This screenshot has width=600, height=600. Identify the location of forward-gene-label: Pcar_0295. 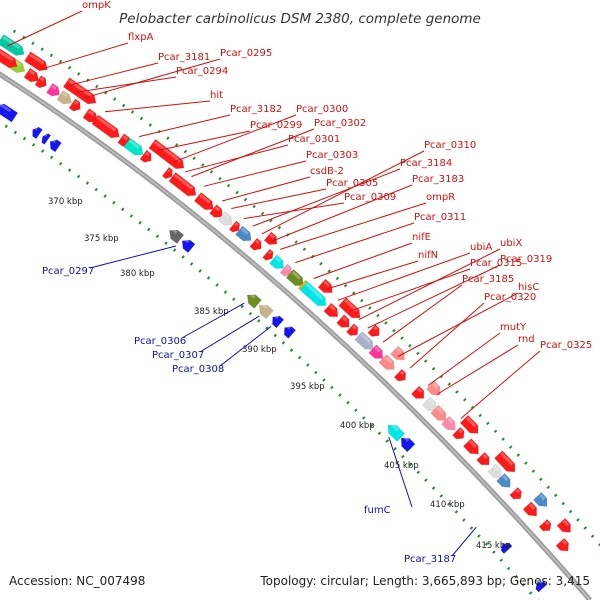
(246, 53).